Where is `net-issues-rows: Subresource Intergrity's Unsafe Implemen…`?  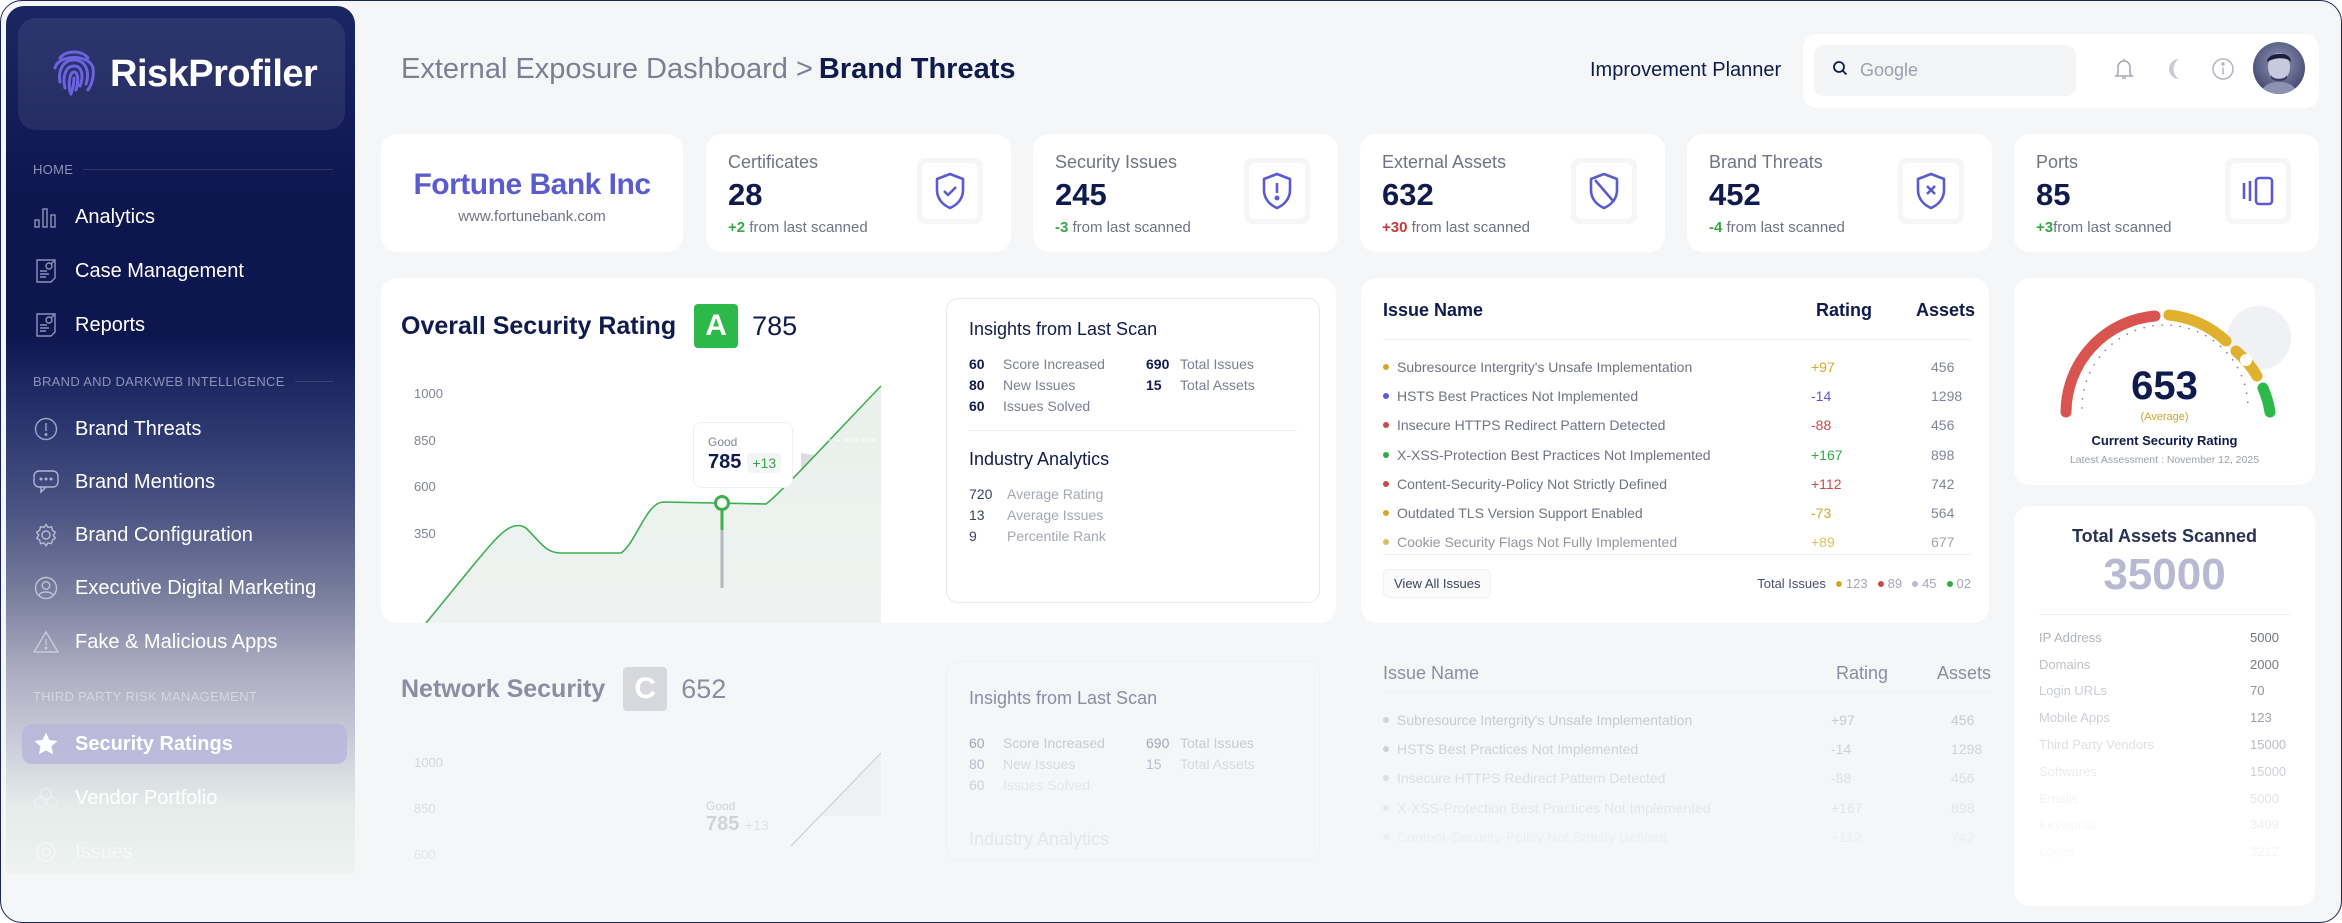
net-issues-rows: Subresource Intergrity's Unsafe Implemen… is located at coordinates (1687, 778).